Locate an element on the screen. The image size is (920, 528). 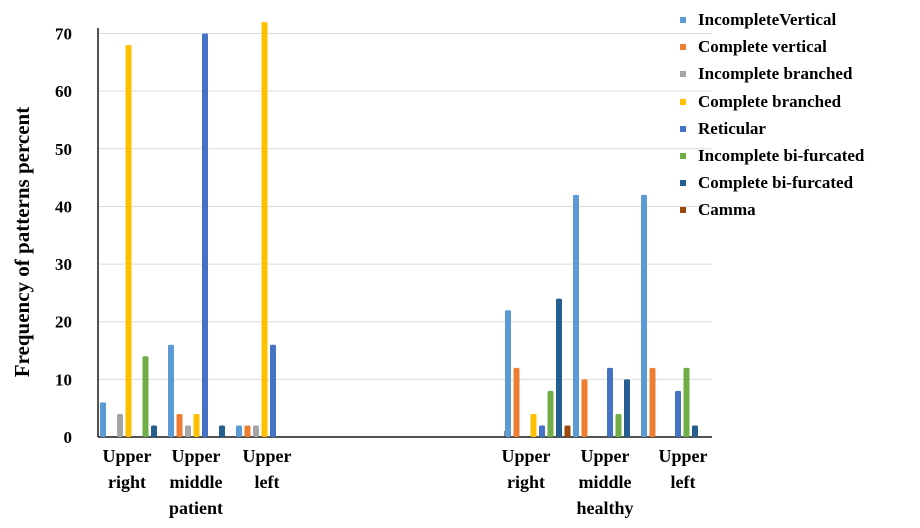
bar-healthy-upper-right-complete-bi-furcated is located at coordinates (559, 367).